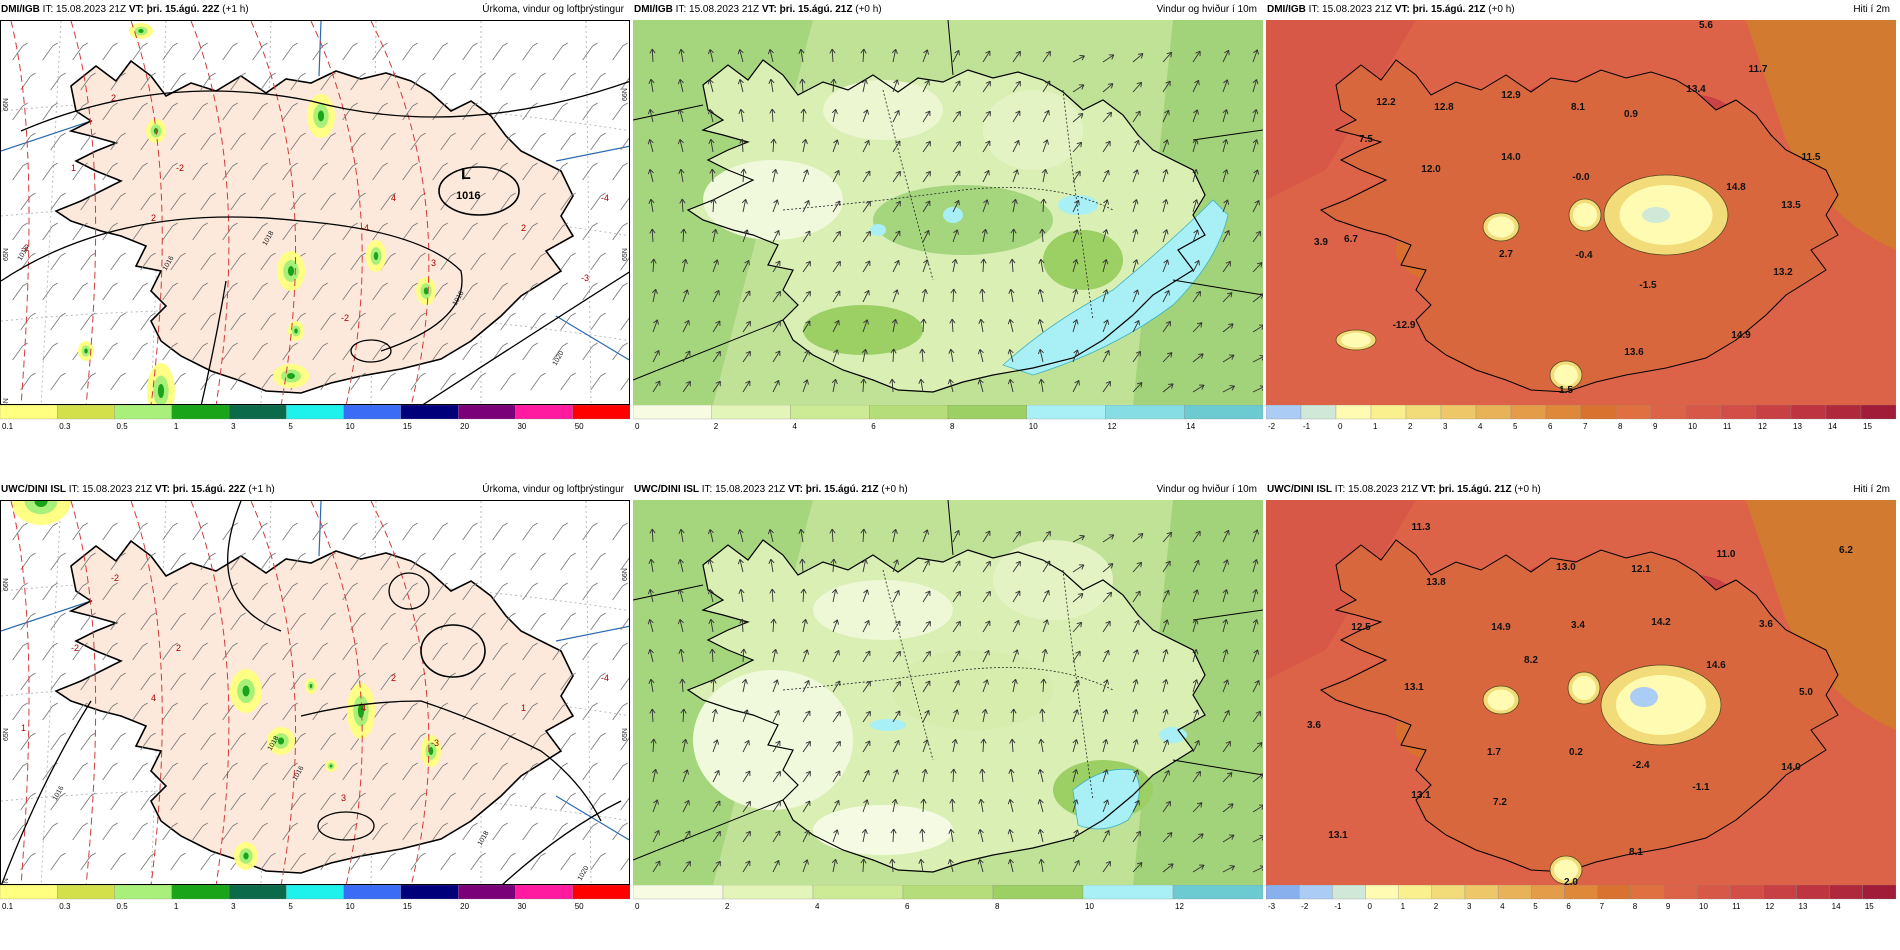 This screenshot has height=950, width=1900. What do you see at coordinates (1206, 489) in the screenshot?
I see `panel-title: Vindur og hviður í 10m` at bounding box center [1206, 489].